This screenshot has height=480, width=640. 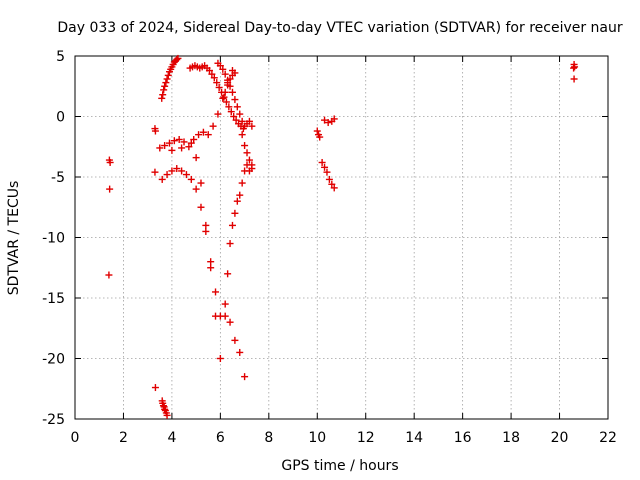 I want to click on x-tick-label: 6, so click(x=220, y=438).